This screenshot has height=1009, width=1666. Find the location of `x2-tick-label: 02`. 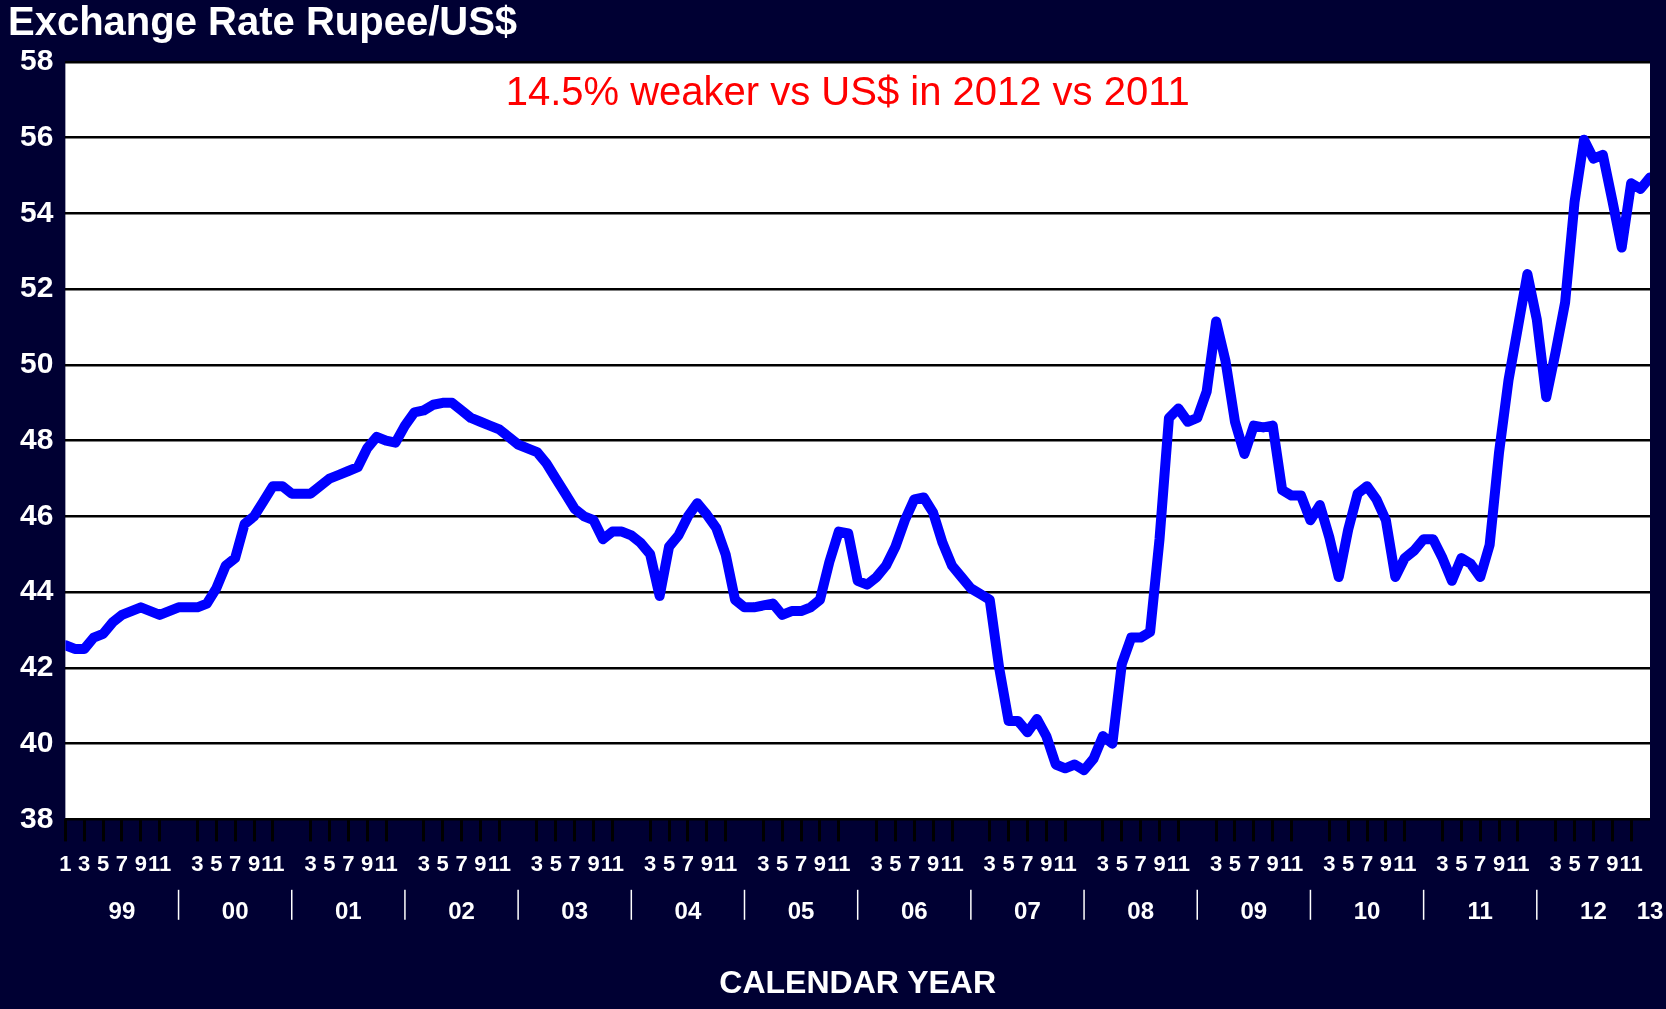

x2-tick-label: 02 is located at coordinates (461, 910).